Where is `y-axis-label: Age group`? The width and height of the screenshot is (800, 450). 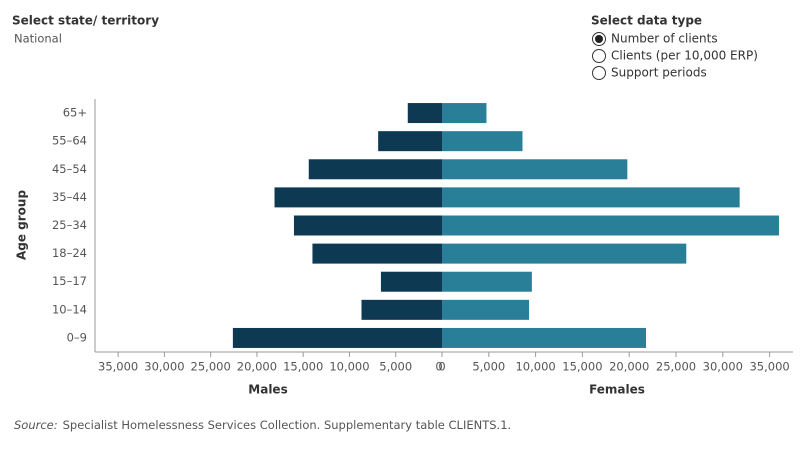
y-axis-label: Age group is located at coordinates (22, 225).